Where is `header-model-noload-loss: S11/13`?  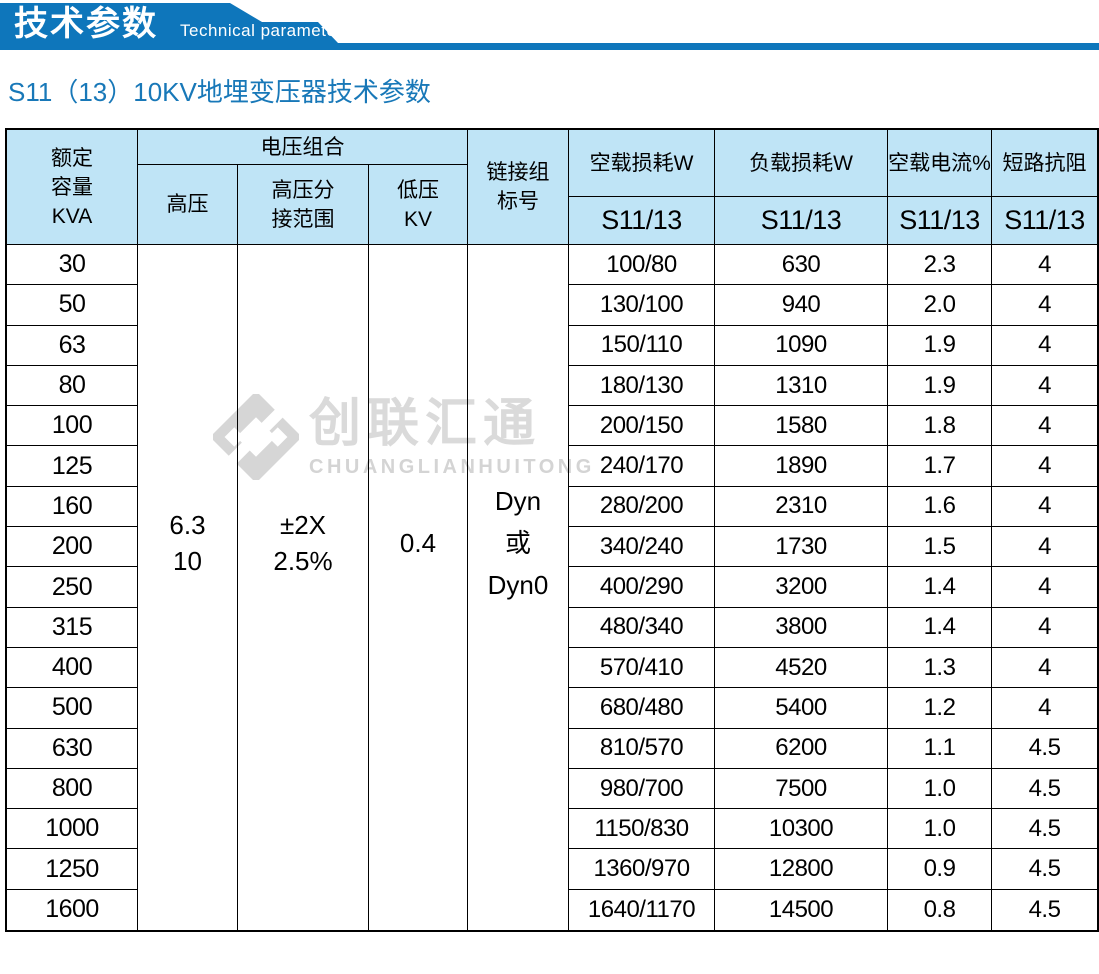
header-model-noload-loss: S11/13 is located at coordinates (642, 221).